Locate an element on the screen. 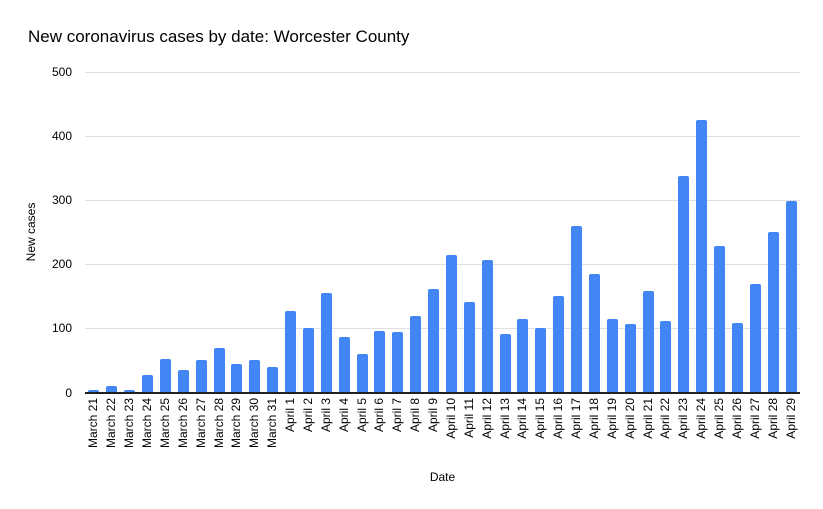 This screenshot has width=823, height=509. x-tick-label-april-6: April 6 is located at coordinates (379, 415).